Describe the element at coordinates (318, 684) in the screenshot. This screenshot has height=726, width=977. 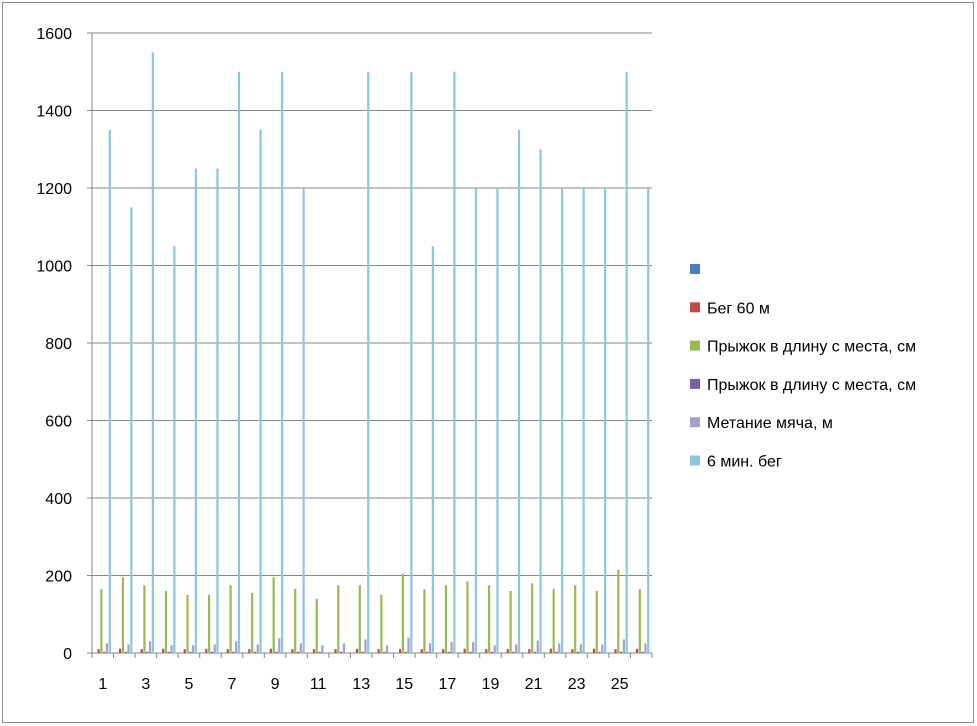
I see `x-tick-label: 11` at that location.